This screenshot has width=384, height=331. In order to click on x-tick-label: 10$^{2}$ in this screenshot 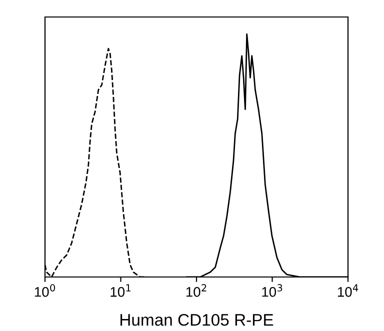, I will do `click(196, 290)`.